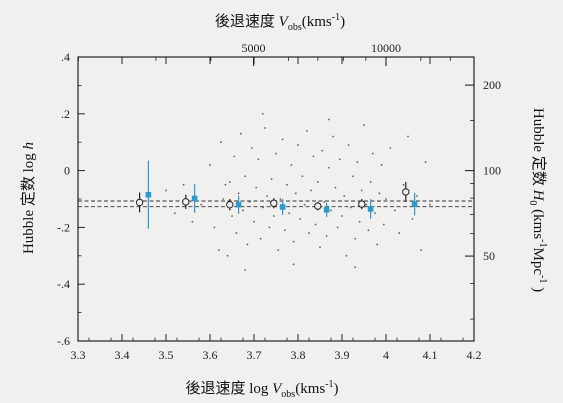 This screenshot has height=403, width=563. I want to click on binned-markers, so click(276, 194).